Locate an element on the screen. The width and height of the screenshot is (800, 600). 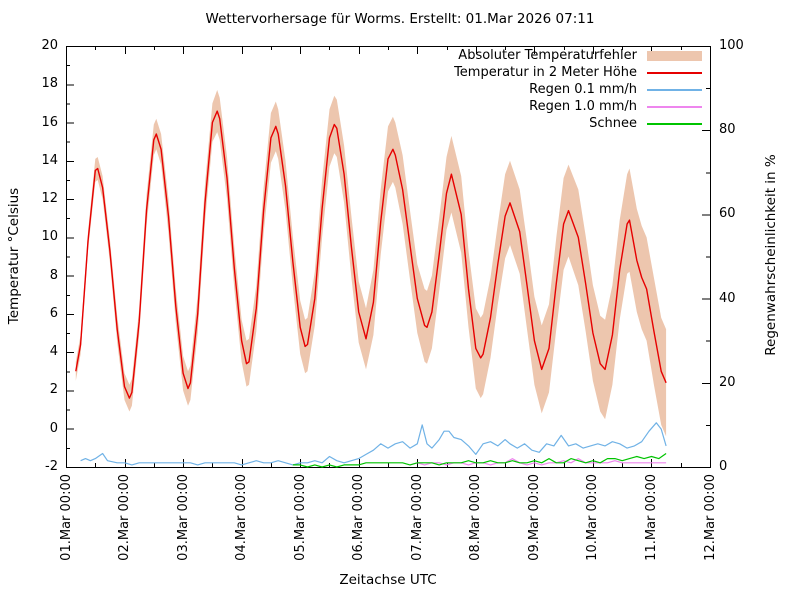
y-tick-label: 2 is located at coordinates (53, 390).